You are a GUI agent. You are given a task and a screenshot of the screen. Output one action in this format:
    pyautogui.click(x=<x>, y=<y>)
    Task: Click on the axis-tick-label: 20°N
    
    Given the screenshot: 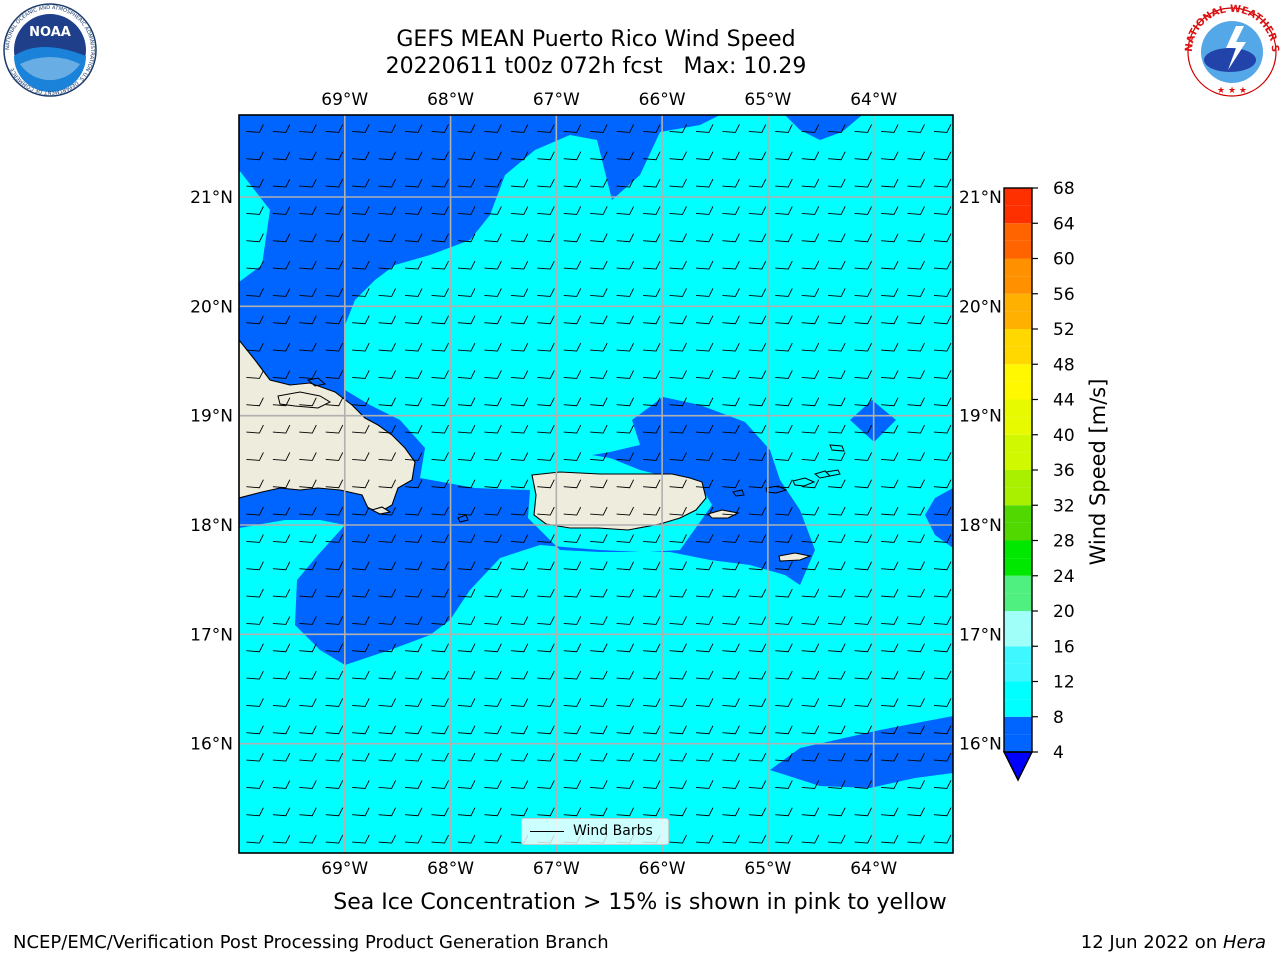 What is the action you would take?
    pyautogui.click(x=980, y=307)
    